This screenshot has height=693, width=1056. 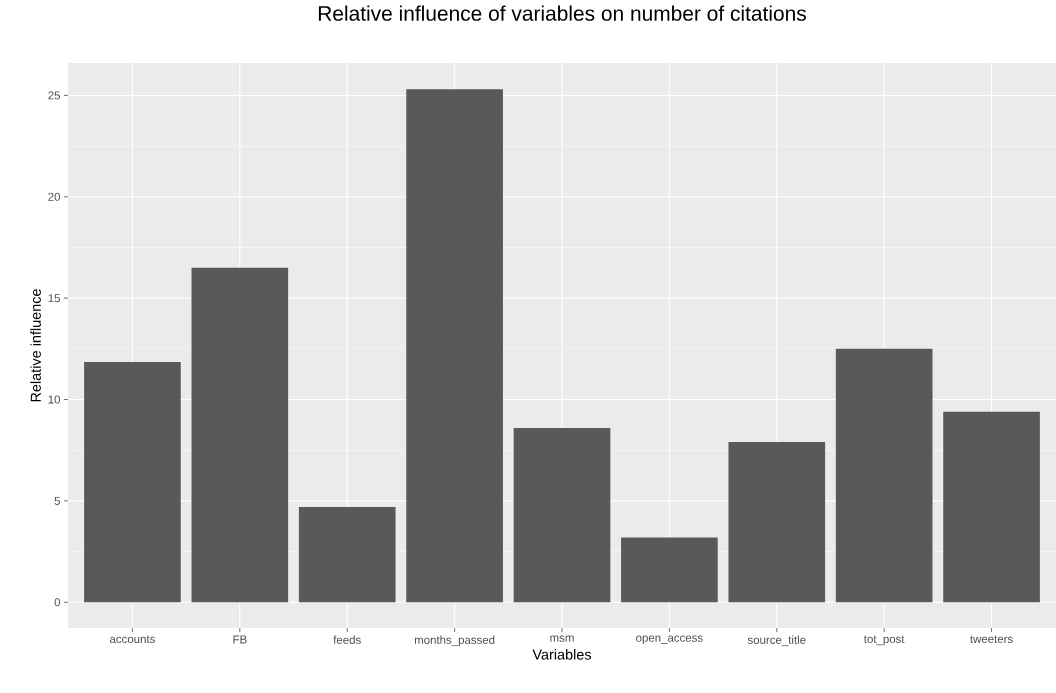 I want to click on x-tick-label: months_passed, so click(x=454, y=641).